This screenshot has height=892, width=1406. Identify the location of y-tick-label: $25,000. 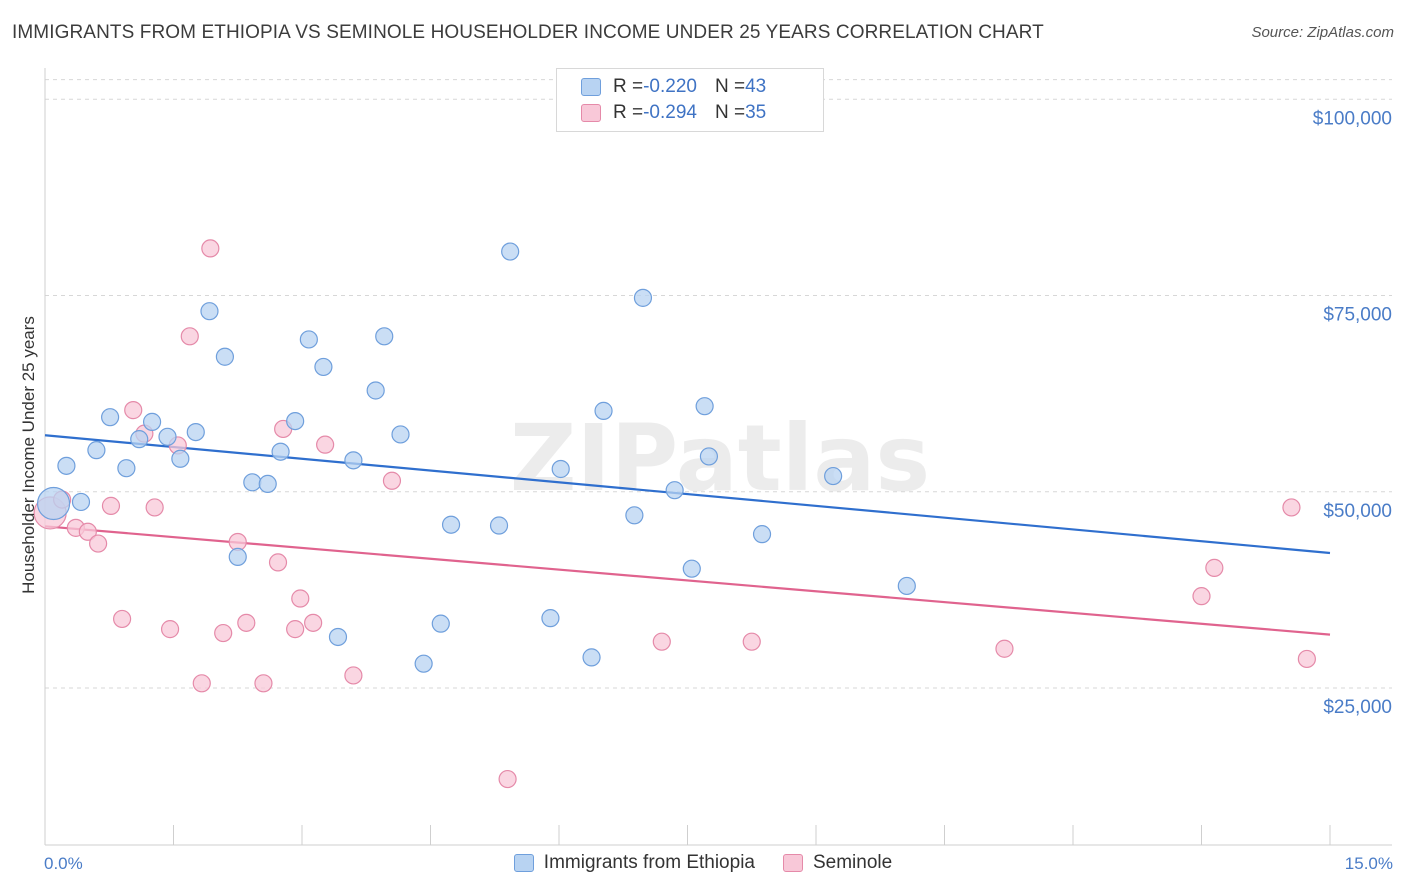
(1357, 707).